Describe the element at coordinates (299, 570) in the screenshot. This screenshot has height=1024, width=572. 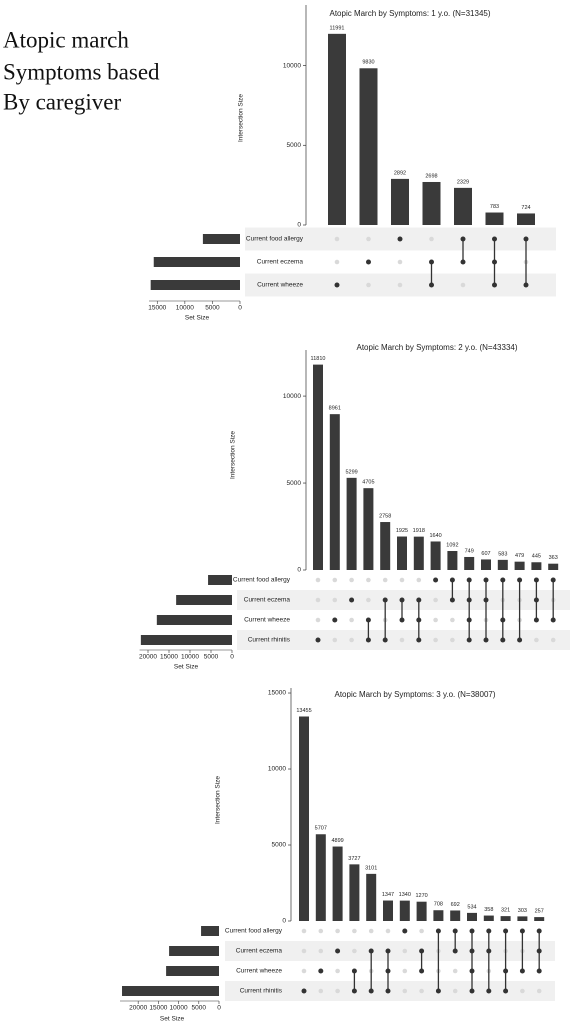
I see `y-tick-label: 0` at that location.